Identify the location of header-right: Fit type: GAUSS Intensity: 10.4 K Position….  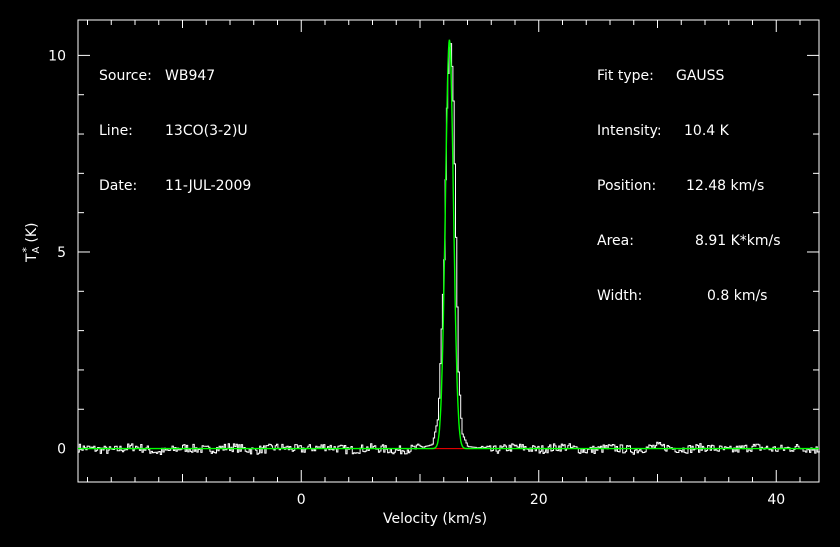
(689, 178).